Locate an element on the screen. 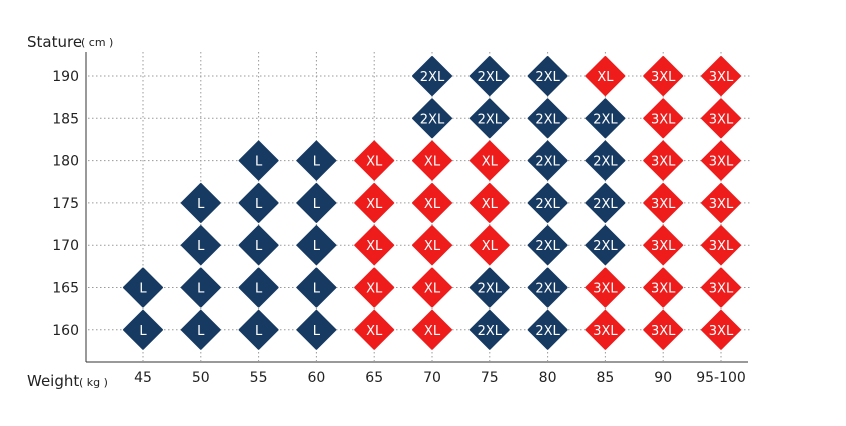 The image size is (846, 426). y-tick-label: 165 is located at coordinates (65, 289).